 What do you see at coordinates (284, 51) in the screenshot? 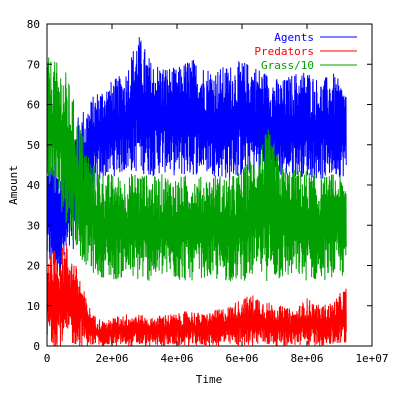
I see `legend-label: Predators` at bounding box center [284, 51].